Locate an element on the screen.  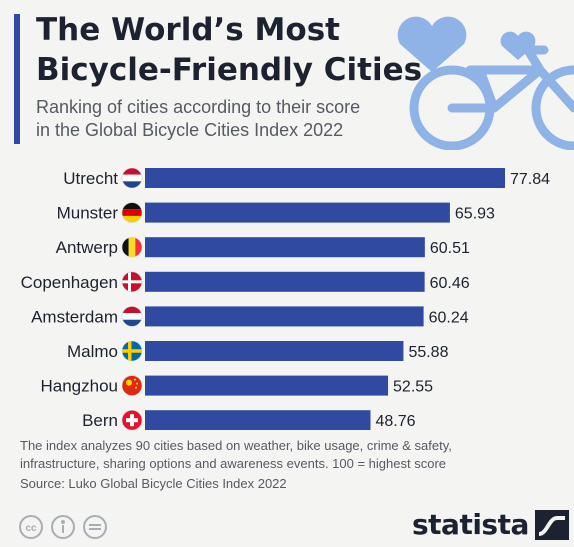
belgium-flag-icon is located at coordinates (132, 247).